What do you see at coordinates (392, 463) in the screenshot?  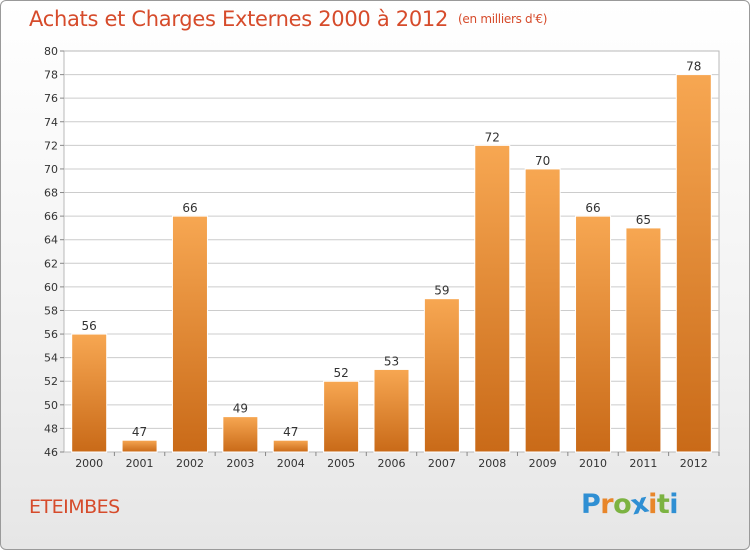 I see `x-tick-label: 2006` at bounding box center [392, 463].